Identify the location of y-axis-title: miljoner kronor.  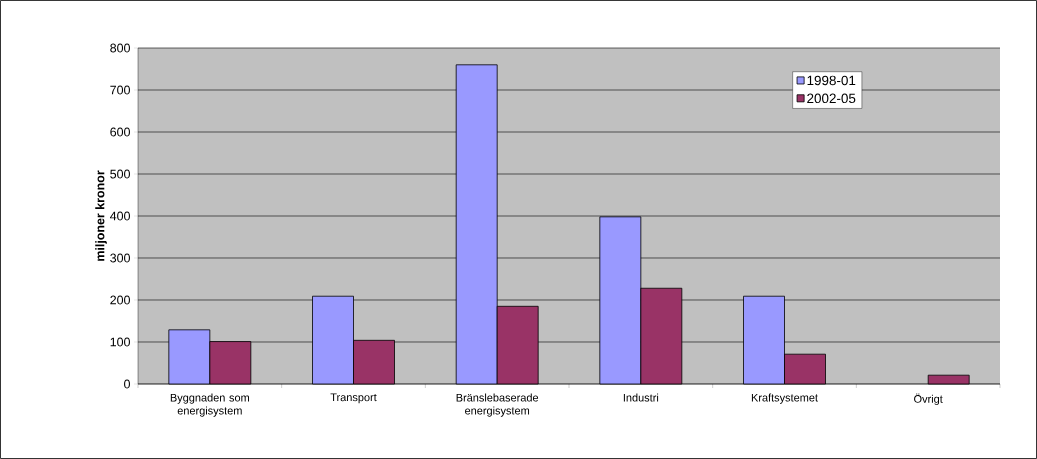
(101, 215).